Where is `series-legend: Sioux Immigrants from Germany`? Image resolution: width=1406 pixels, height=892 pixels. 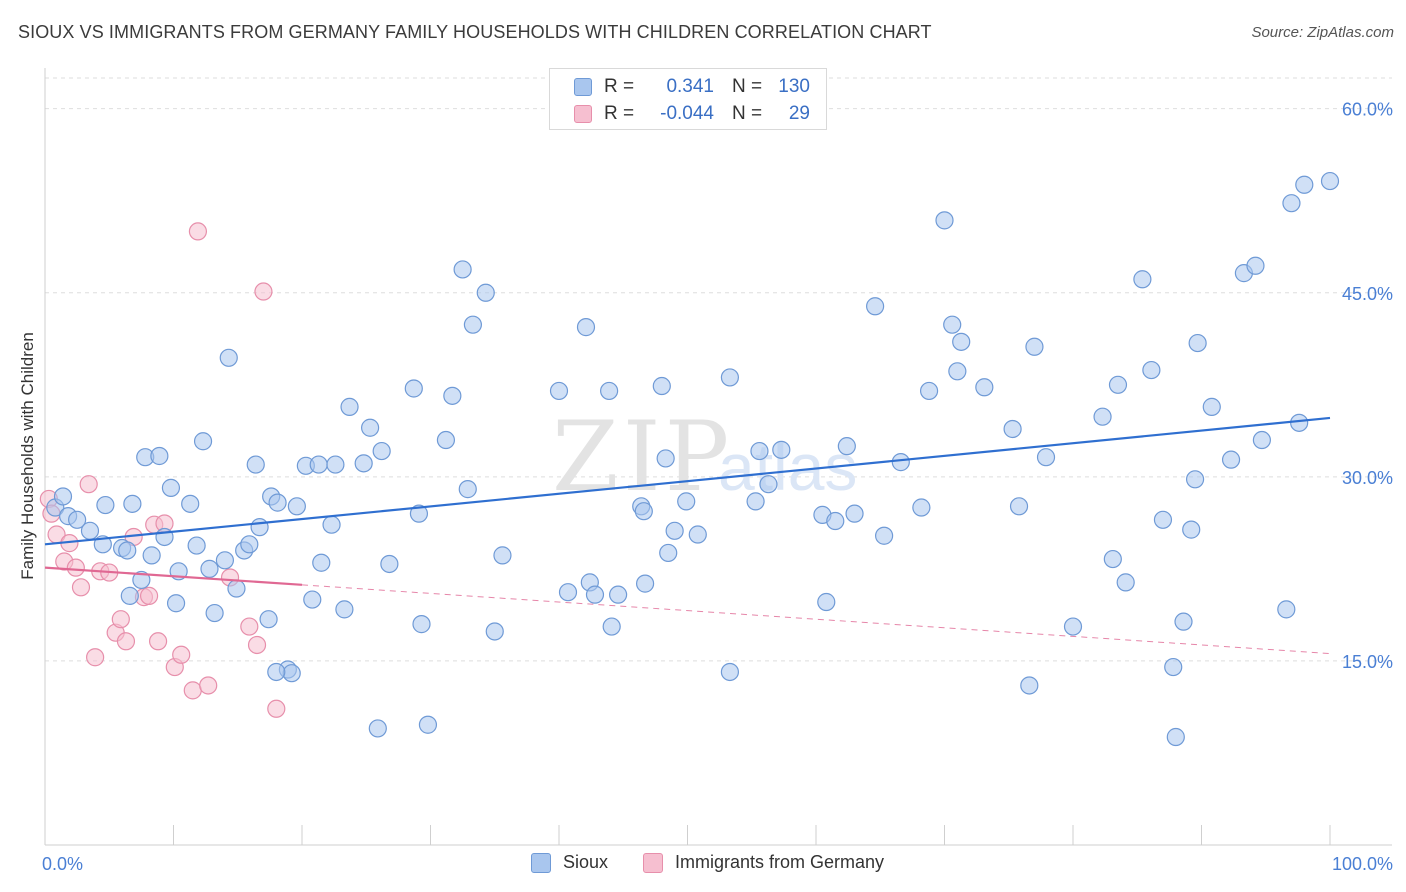 series-legend: Sioux Immigrants from Germany is located at coordinates (703, 864).